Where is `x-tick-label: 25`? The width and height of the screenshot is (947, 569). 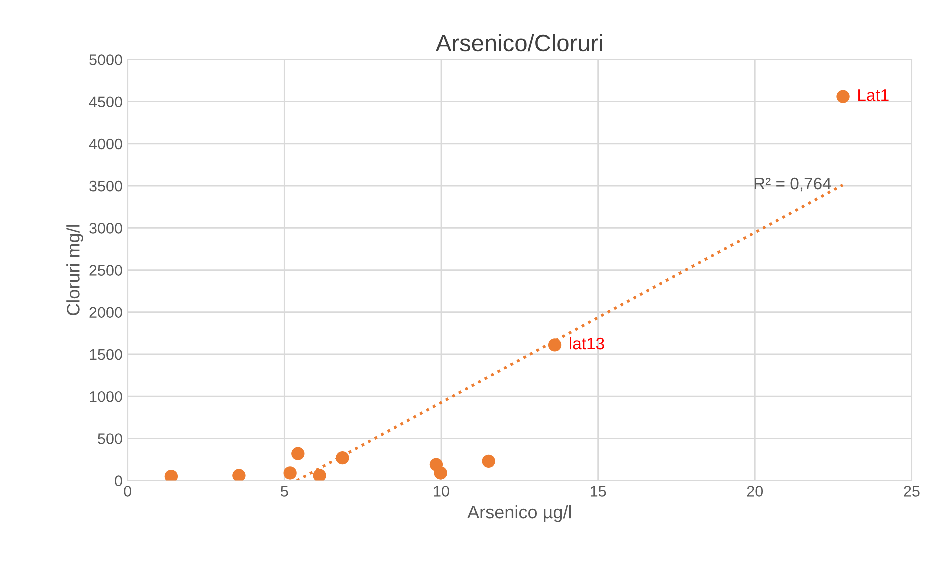 x-tick-label: 25 is located at coordinates (912, 491).